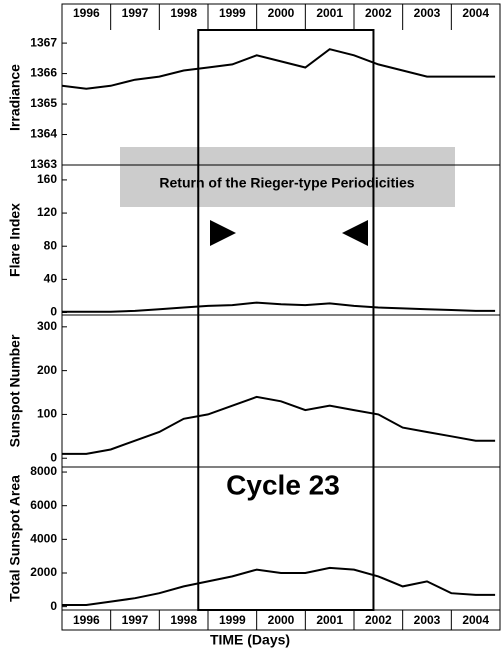 The image size is (502, 653). Describe the element at coordinates (43, 73) in the screenshot. I see `y-tick-label: 1366` at that location.